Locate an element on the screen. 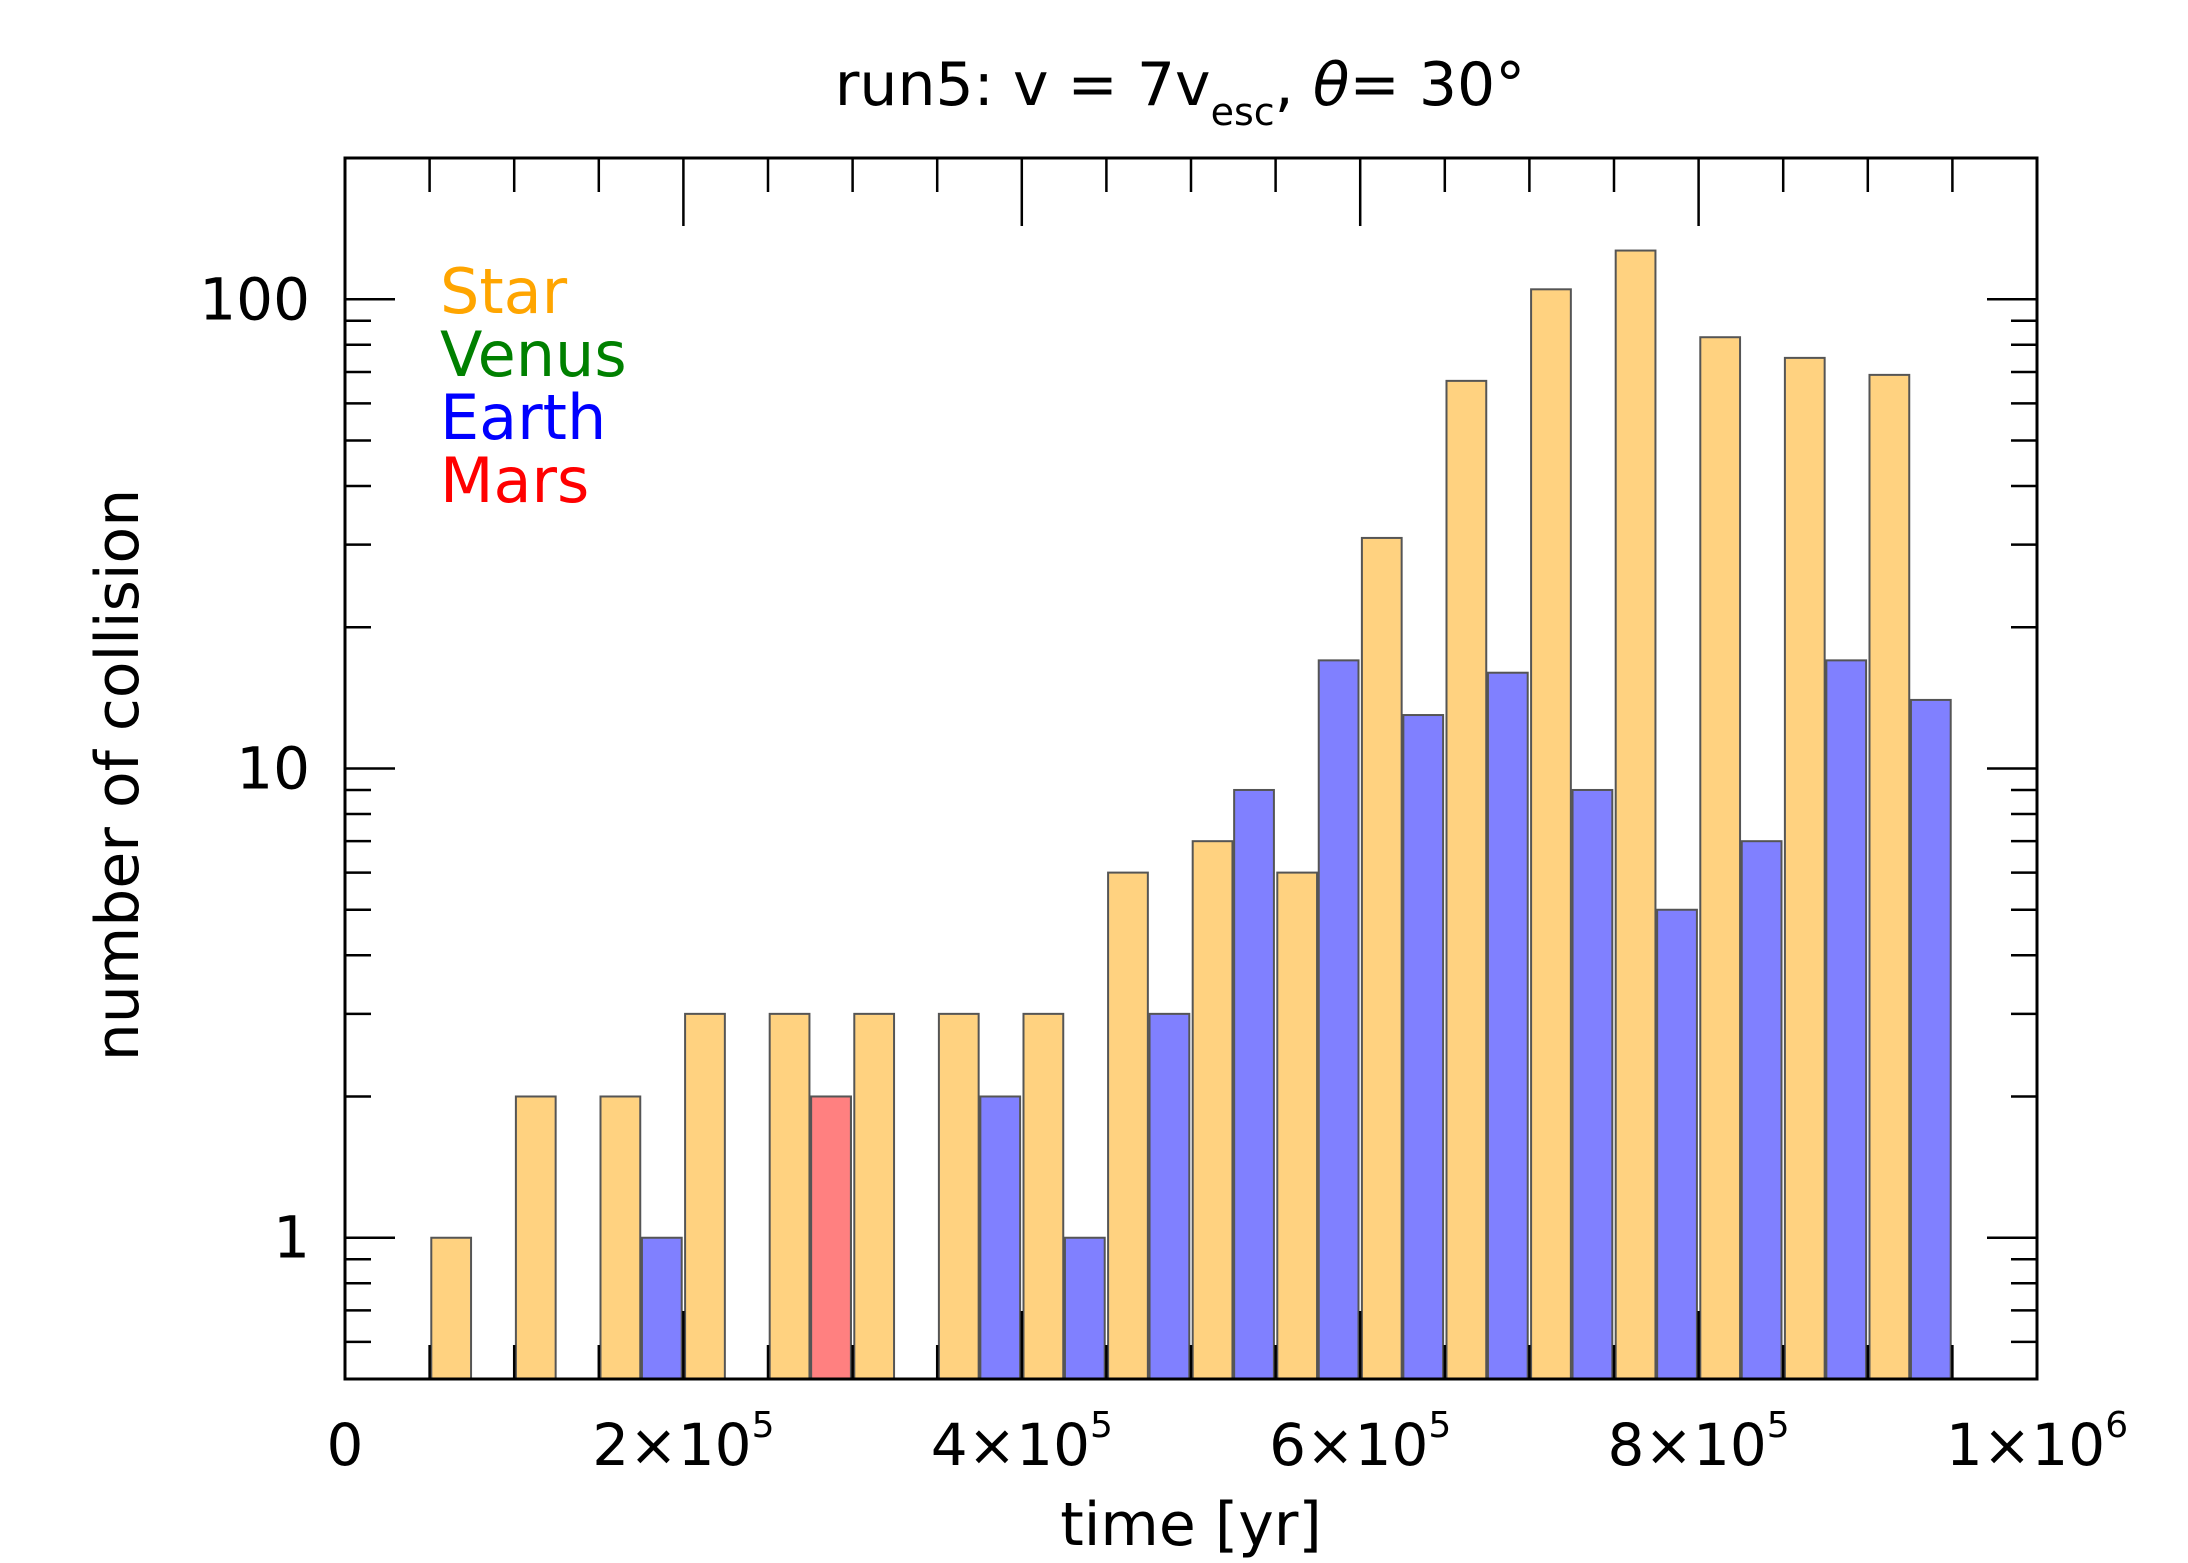  legend-entry-earth: Earth is located at coordinates (523, 417).